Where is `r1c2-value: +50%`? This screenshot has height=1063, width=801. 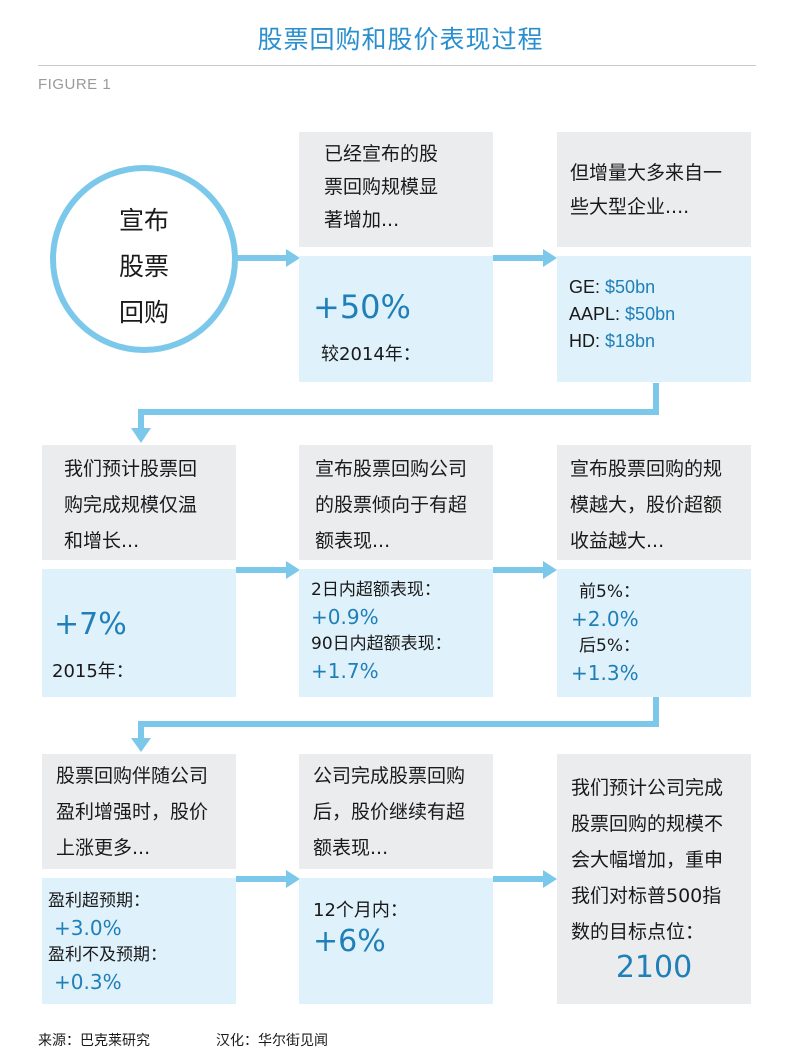
r1c2-value: +50% is located at coordinates (362, 307).